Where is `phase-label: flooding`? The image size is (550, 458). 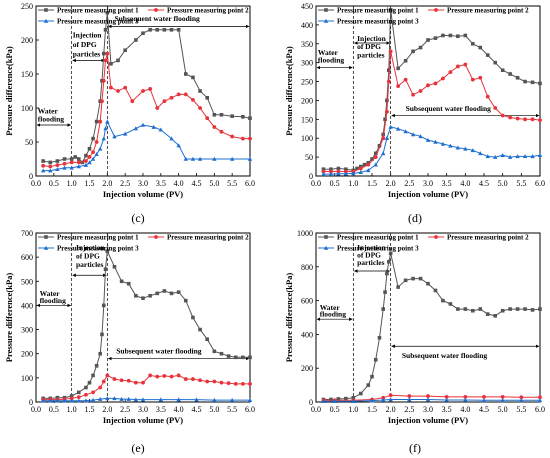 phase-label: flooding is located at coordinates (51, 119).